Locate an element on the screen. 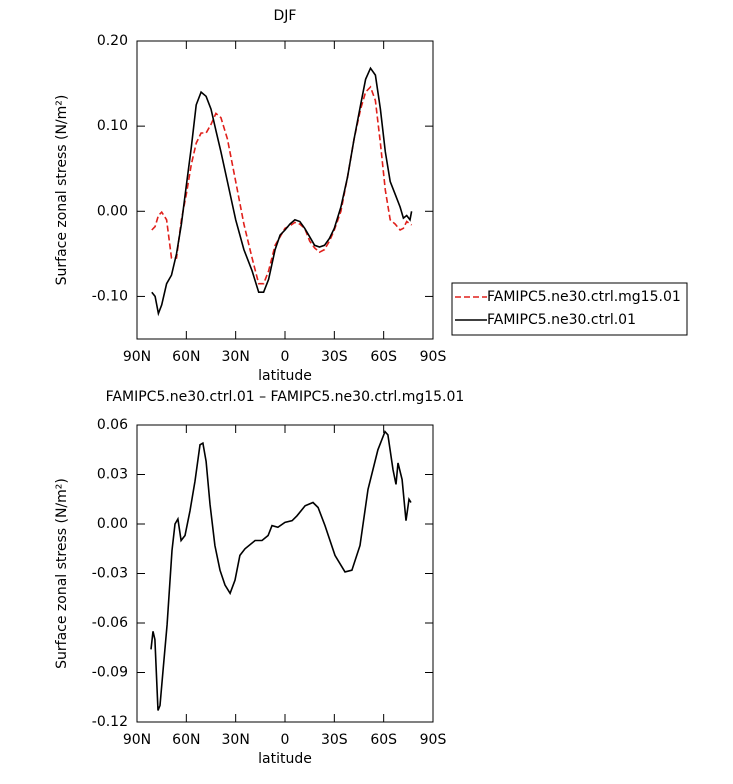 The width and height of the screenshot is (733, 784). chart-title: DJF is located at coordinates (285, 16).